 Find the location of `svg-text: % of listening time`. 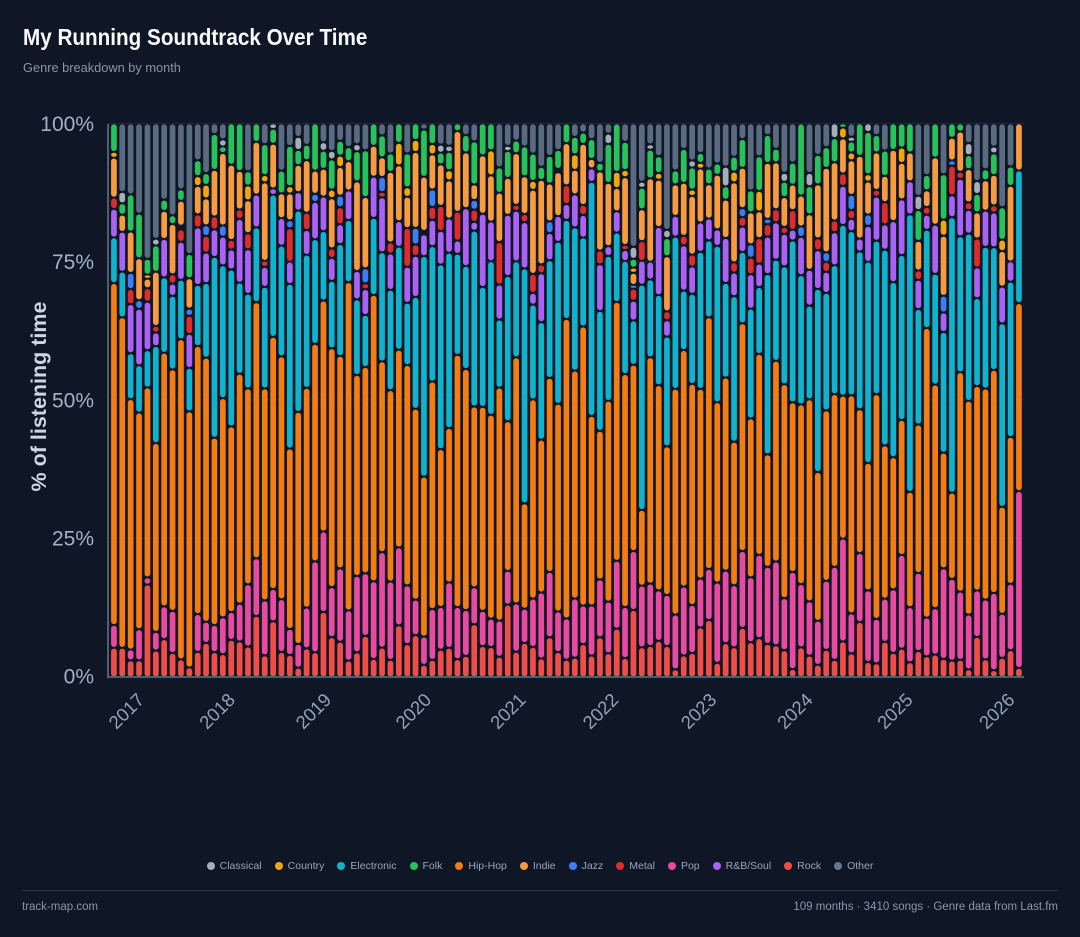

svg-text: % of listening time is located at coordinates (39, 396).